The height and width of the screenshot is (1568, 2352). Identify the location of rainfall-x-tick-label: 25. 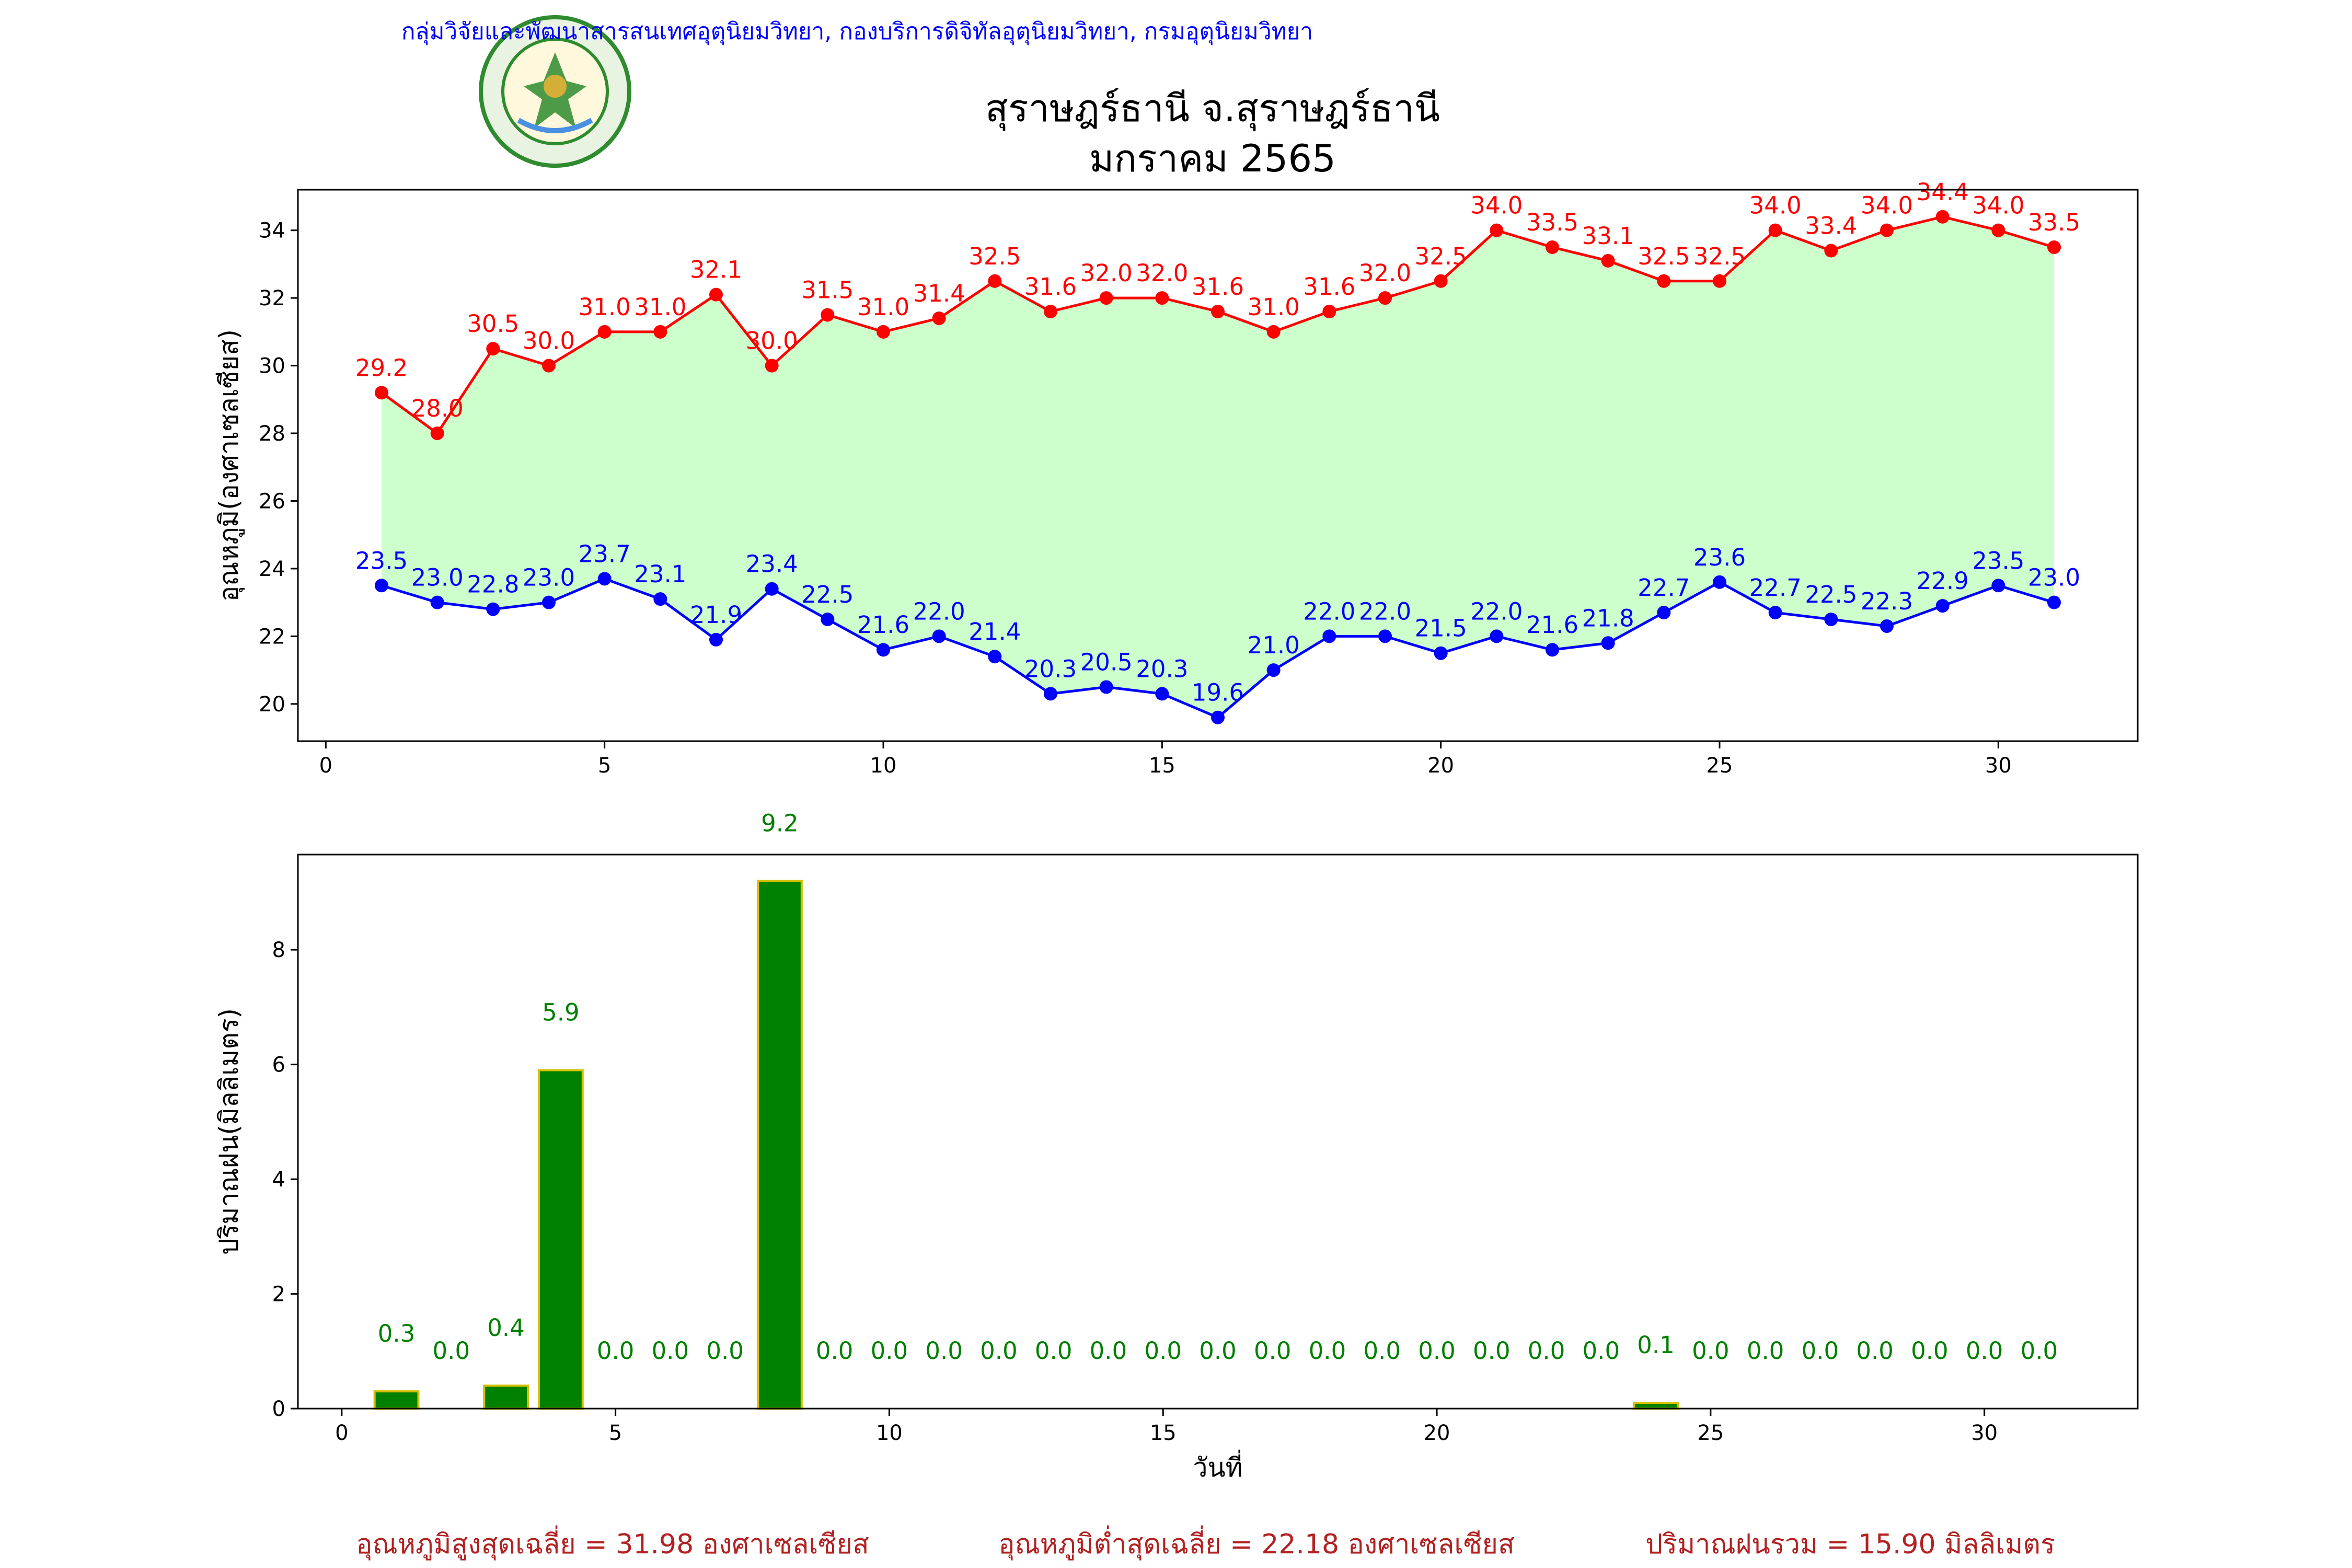
(1710, 1433).